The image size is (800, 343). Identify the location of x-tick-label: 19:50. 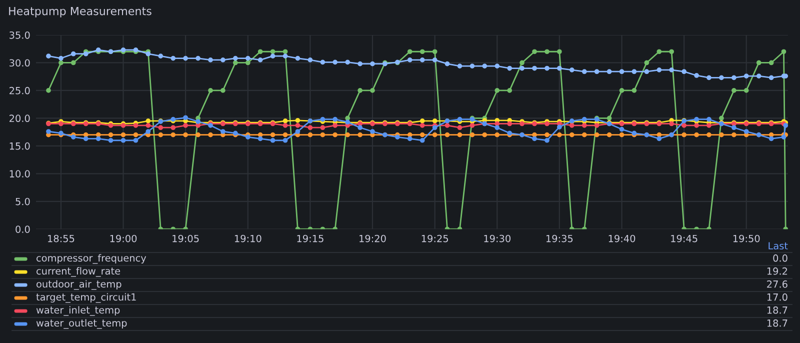
(746, 238).